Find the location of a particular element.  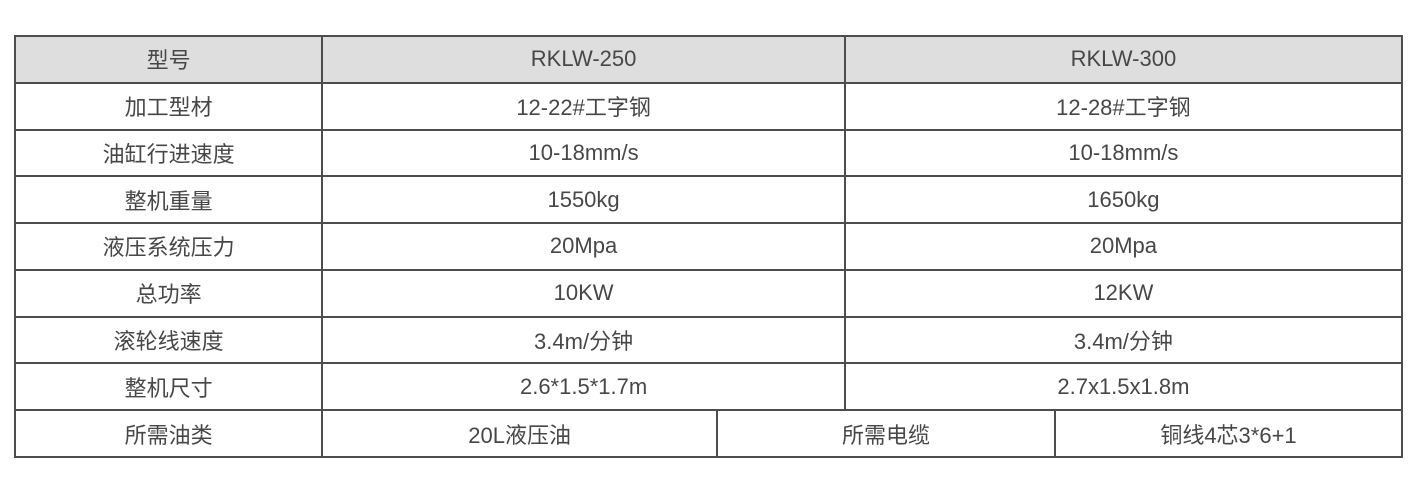

footer-label-cable: 所需电缆 is located at coordinates (885, 433).